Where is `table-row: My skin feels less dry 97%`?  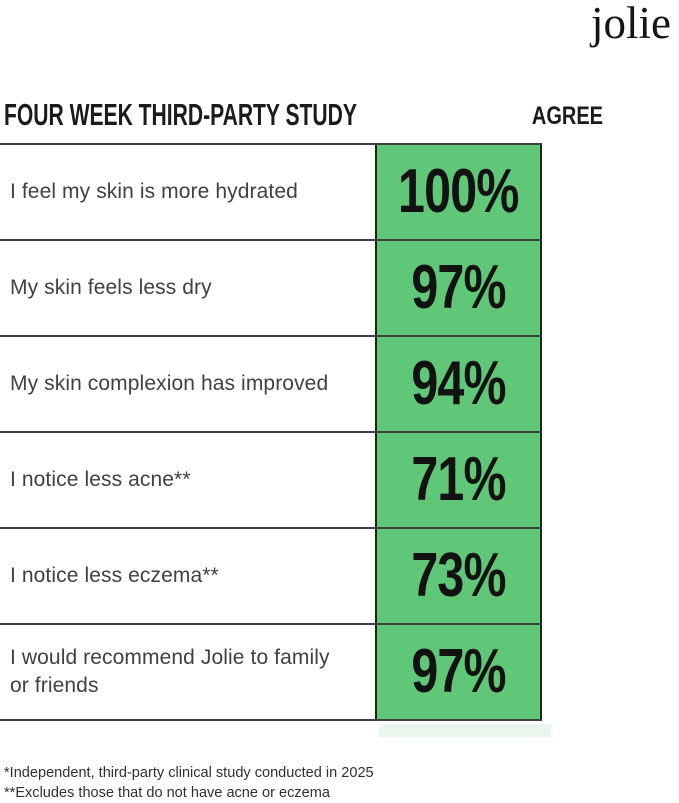
table-row: My skin feels less dry 97% is located at coordinates (271, 289).